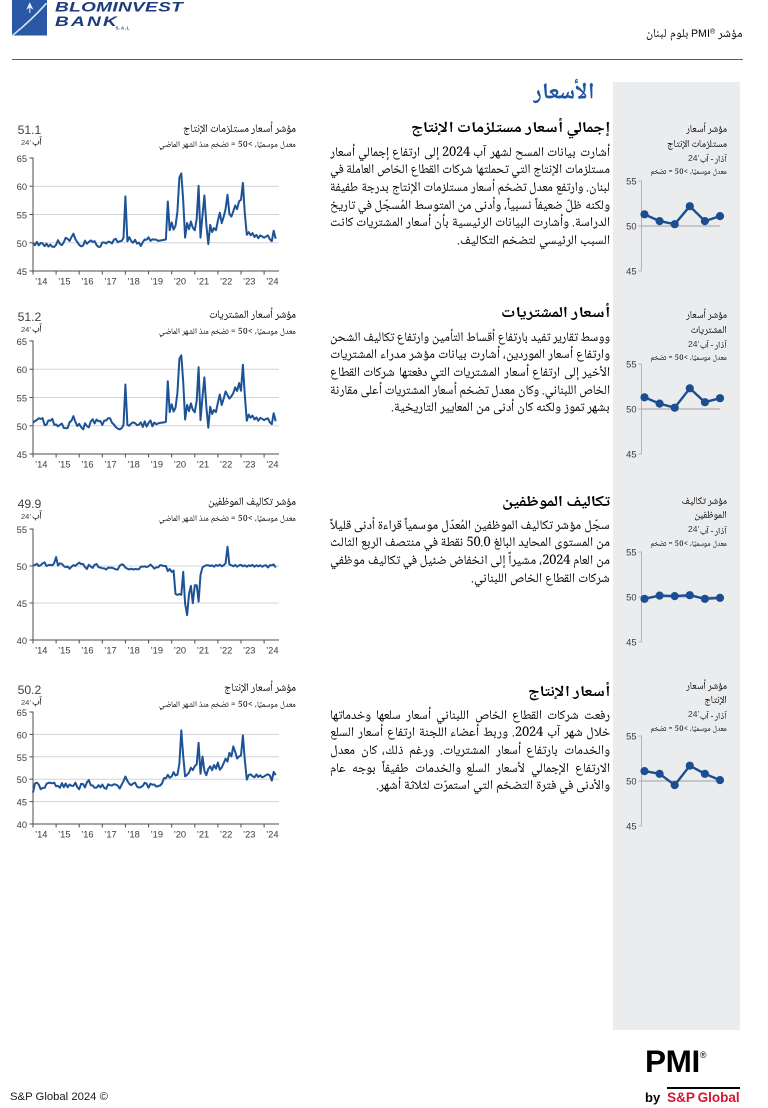 This screenshot has width=768, height=1108. I want to click on svg-text: S.A.L, so click(123, 28).